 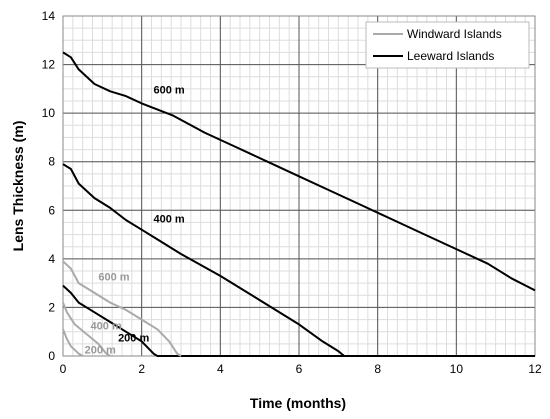 I want to click on y-tick-label: 10, so click(x=49, y=113).